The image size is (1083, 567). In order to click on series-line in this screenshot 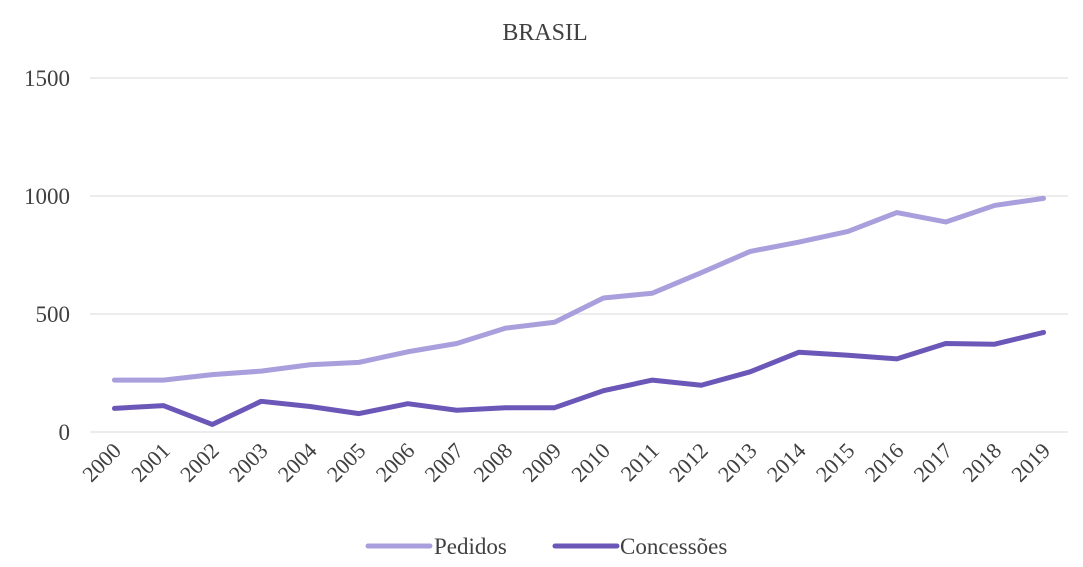, I will do `click(579, 378)`.